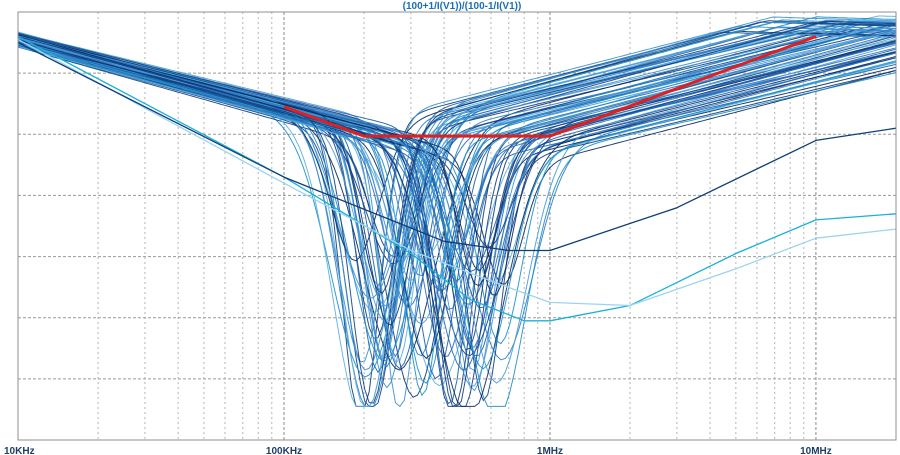 This screenshot has height=455, width=900. Describe the element at coordinates (418, 450) in the screenshot. I see `x-axis-tick-labels: 10KHz 100KHz 1MHz 10MHz` at that location.